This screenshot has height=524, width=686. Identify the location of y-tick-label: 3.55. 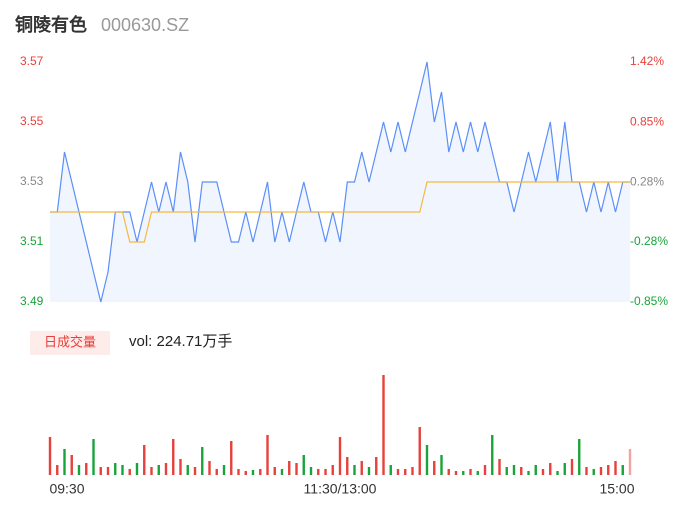
(32, 121).